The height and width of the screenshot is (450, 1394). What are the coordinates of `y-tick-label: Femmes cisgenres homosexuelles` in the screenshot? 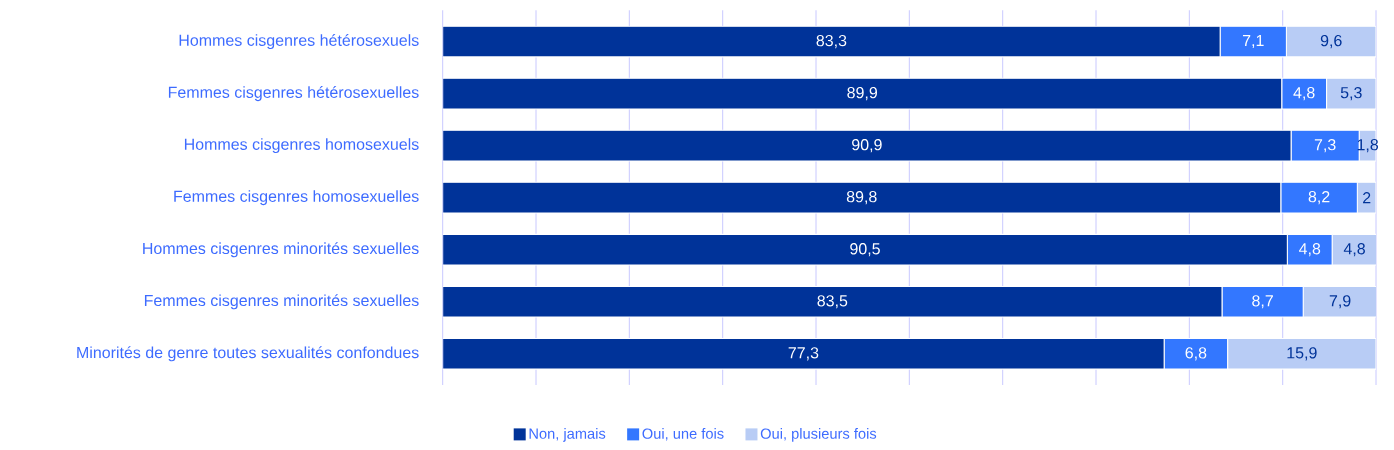 It's located at (296, 198).